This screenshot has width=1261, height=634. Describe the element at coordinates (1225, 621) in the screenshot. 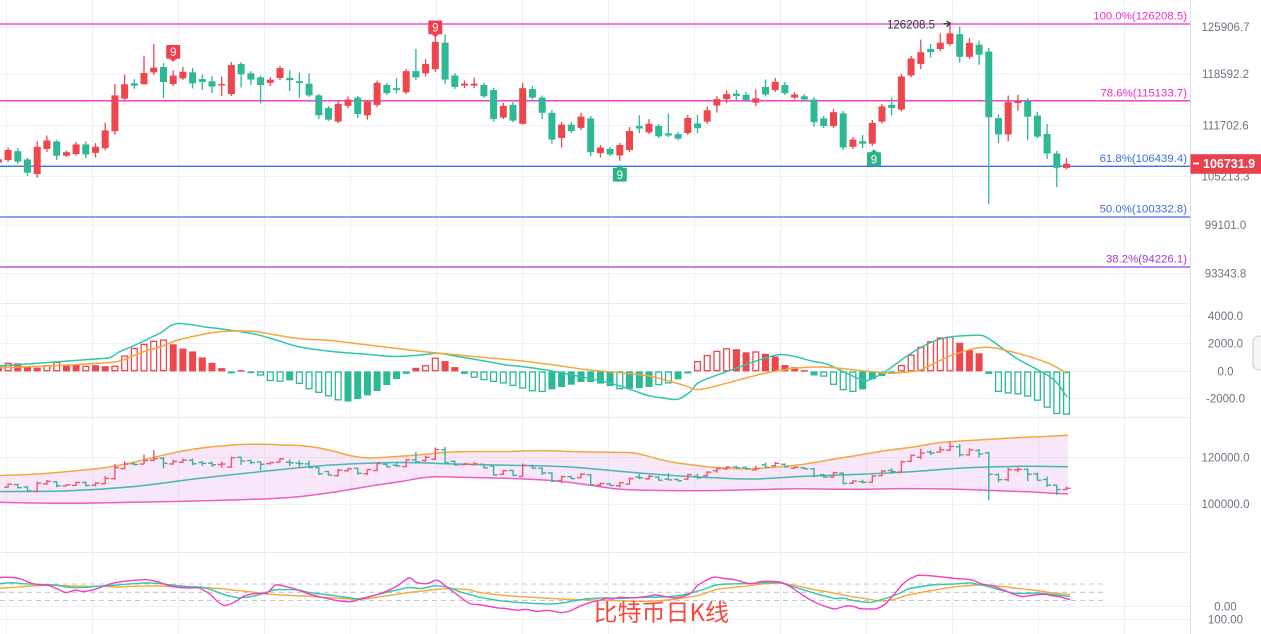

I see `svg-text: 100.00` at that location.